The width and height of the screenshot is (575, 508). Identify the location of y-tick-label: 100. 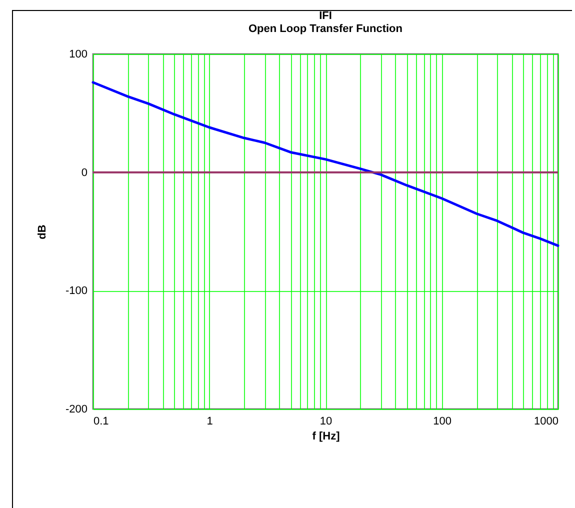
(78, 54).